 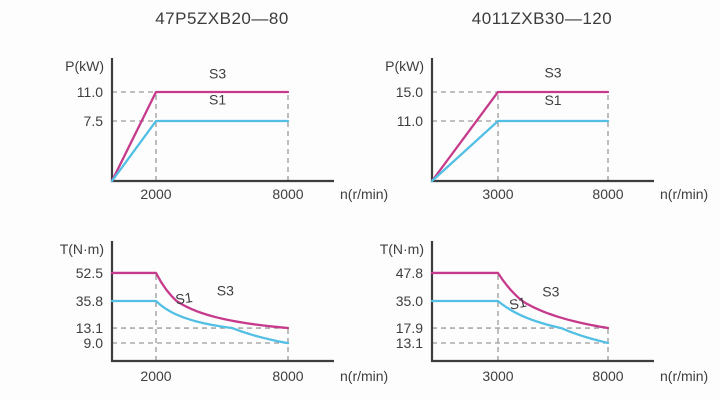 What do you see at coordinates (409, 301) in the screenshot?
I see `y-tick-label: 35.0` at bounding box center [409, 301].